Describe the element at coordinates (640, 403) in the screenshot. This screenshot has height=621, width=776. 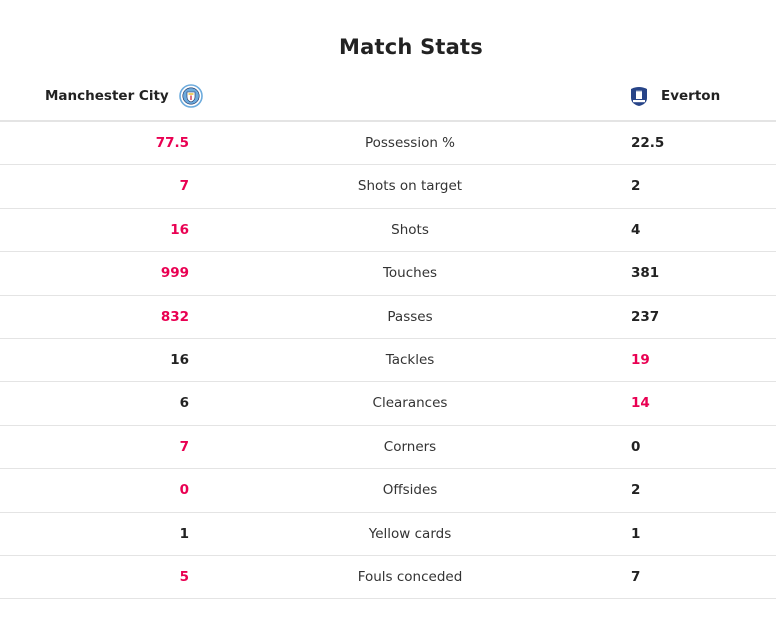
I see `away-value: 14` at that location.